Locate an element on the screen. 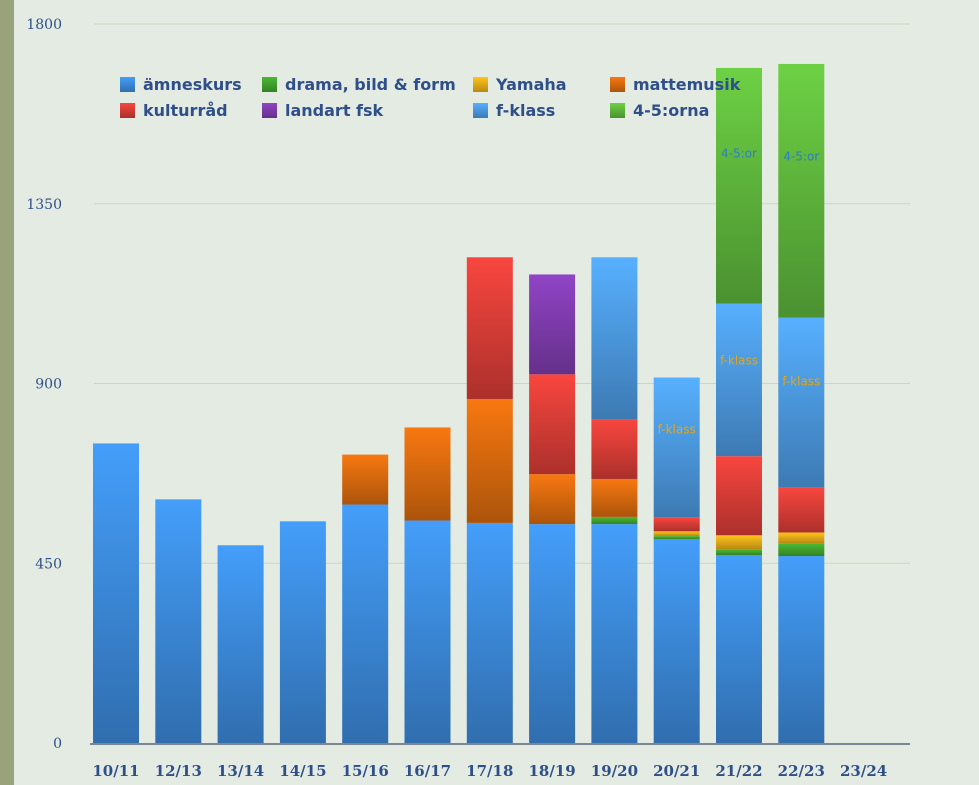 Image resolution: width=979 pixels, height=785 pixels. x-tick-label-15-16: 15/16 is located at coordinates (365, 771).